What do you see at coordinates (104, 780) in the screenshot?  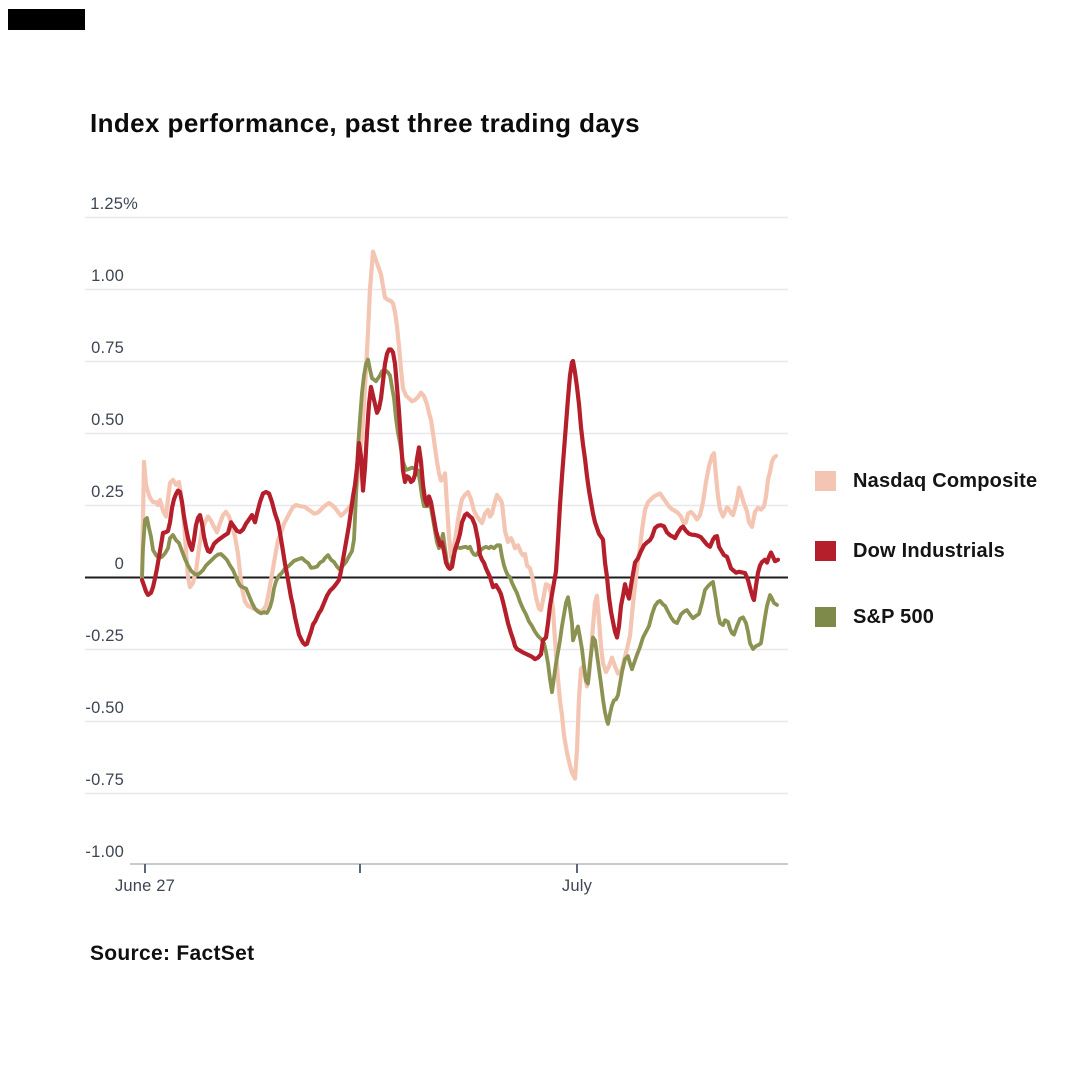 I see `y-axis-label: -0.75` at bounding box center [104, 780].